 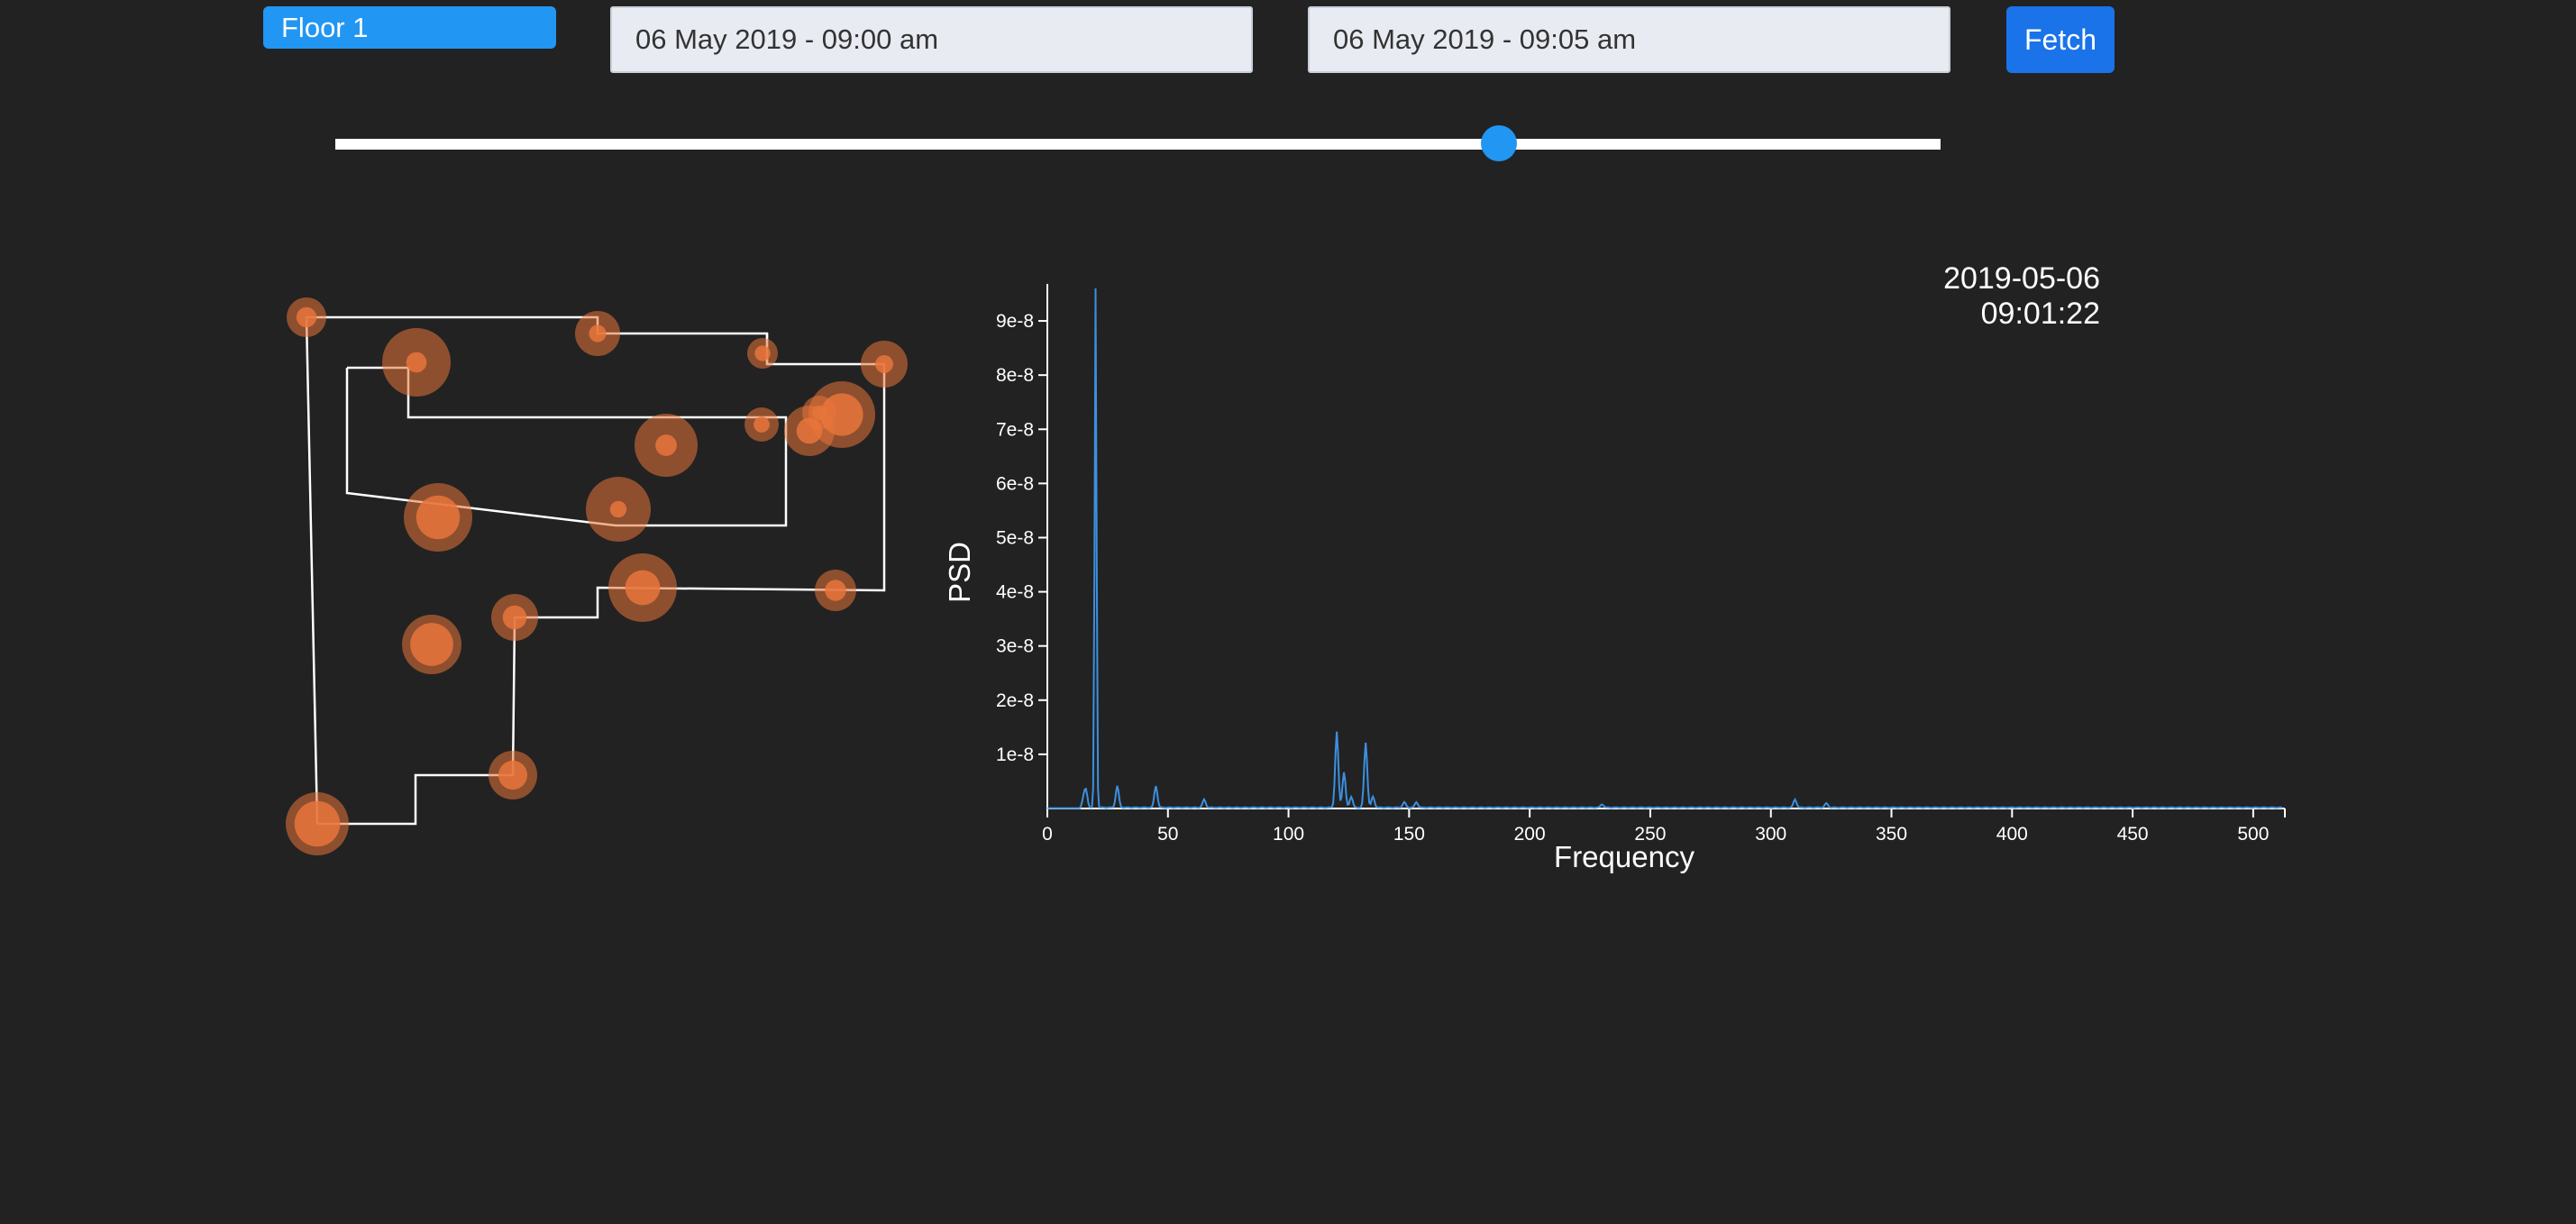 What do you see at coordinates (2133, 835) in the screenshot?
I see `x-tick-label: 450` at bounding box center [2133, 835].